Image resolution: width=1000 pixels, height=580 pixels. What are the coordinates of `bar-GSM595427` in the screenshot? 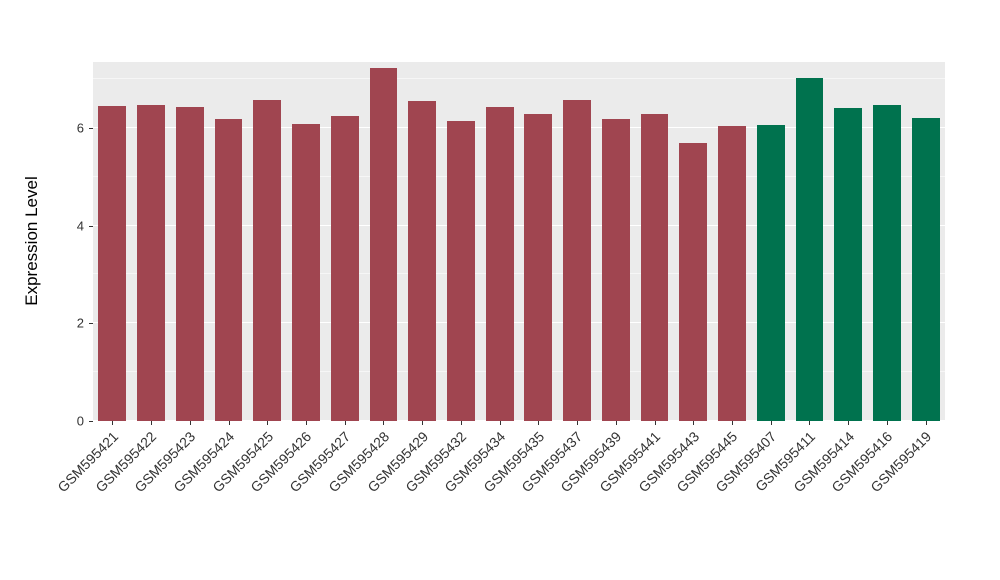 It's located at (344, 268).